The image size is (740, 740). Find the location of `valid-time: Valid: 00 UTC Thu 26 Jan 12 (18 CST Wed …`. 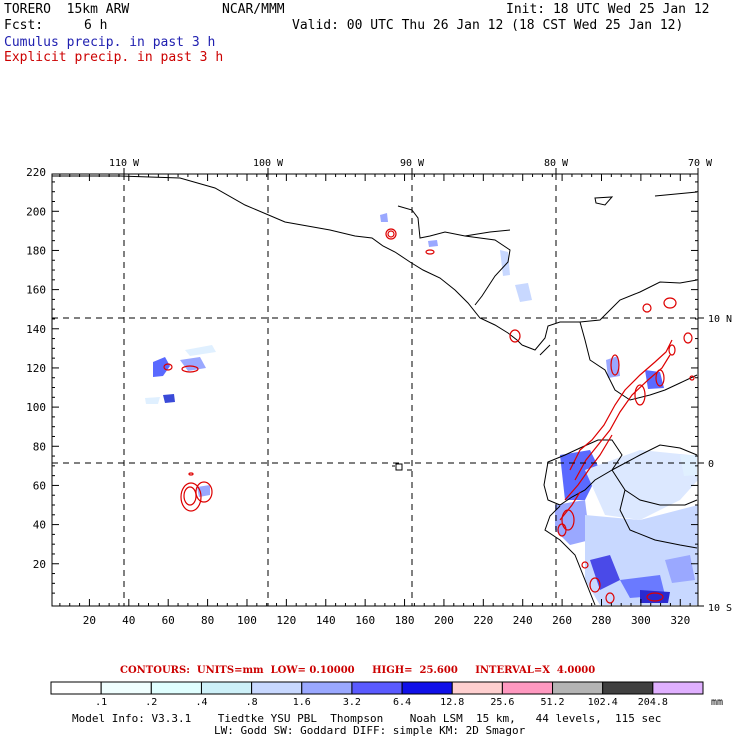

valid-time: Valid: 00 UTC Thu 26 Jan 12 (18 CST Wed … is located at coordinates (488, 25).